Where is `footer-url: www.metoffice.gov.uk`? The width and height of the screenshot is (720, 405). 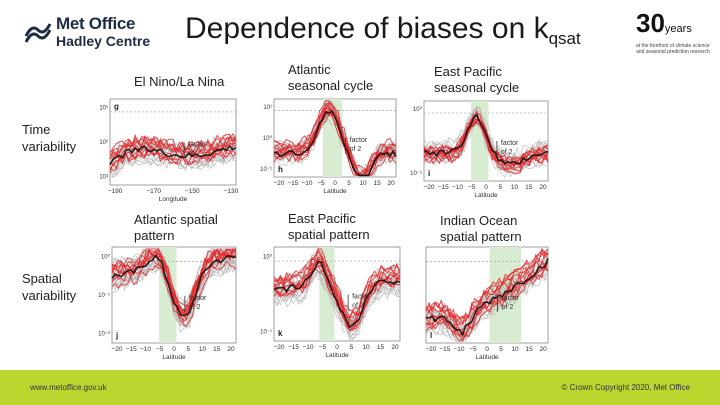 footer-url: www.metoffice.gov.uk is located at coordinates (68, 387).